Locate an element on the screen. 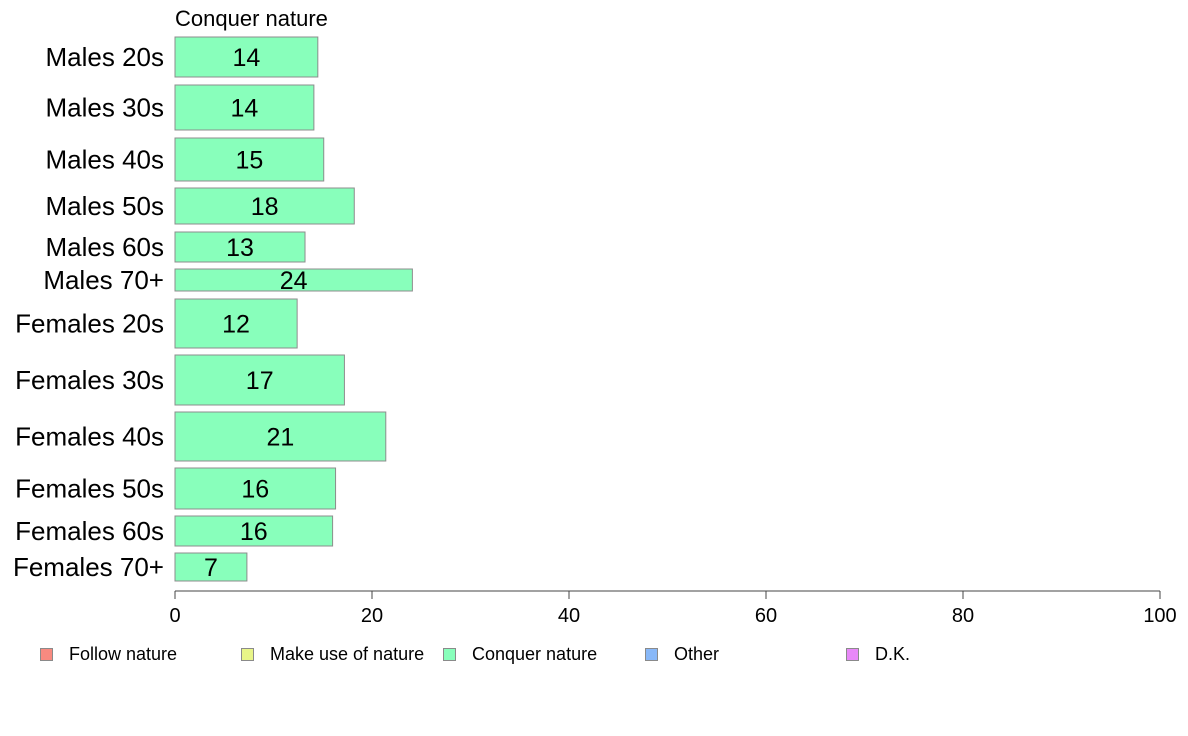  category-label: Females 40s is located at coordinates (89, 437).